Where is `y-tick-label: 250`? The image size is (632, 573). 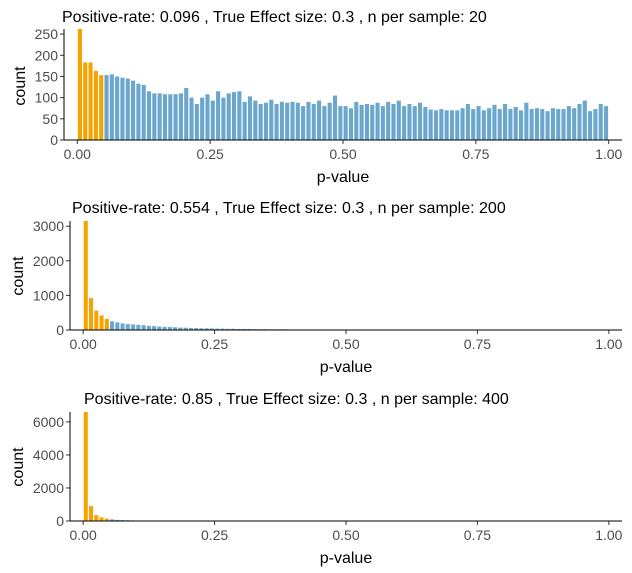
y-tick-label: 250 is located at coordinates (47, 34).